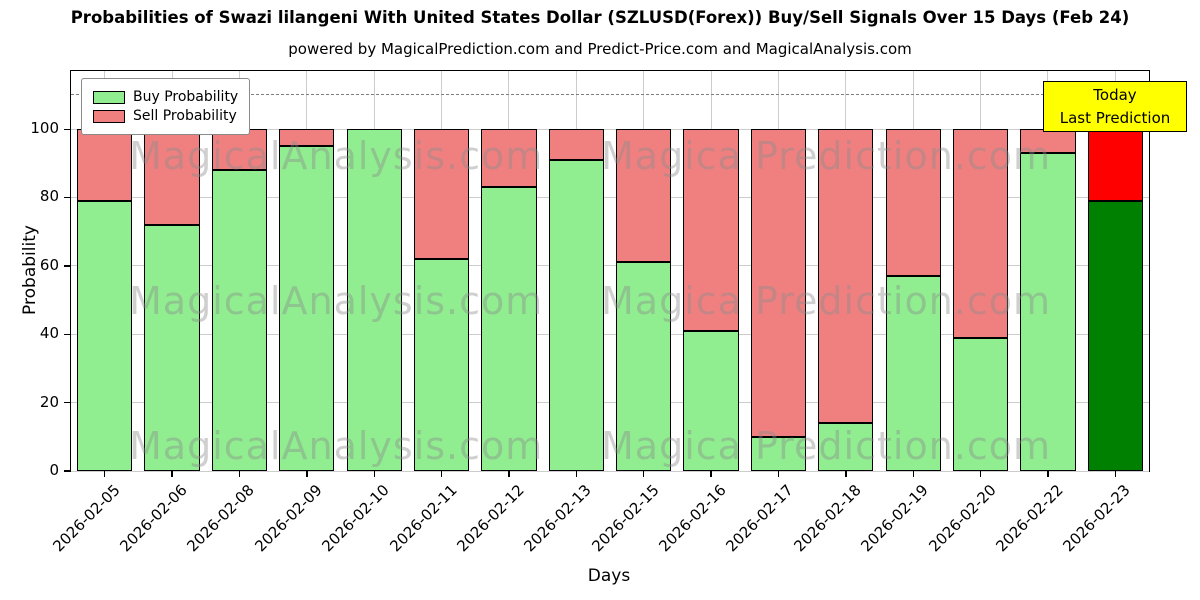 Image resolution: width=1200 pixels, height=600 pixels. What do you see at coordinates (86, 518) in the screenshot?
I see `x-tick-label: 2026-02-05` at bounding box center [86, 518].